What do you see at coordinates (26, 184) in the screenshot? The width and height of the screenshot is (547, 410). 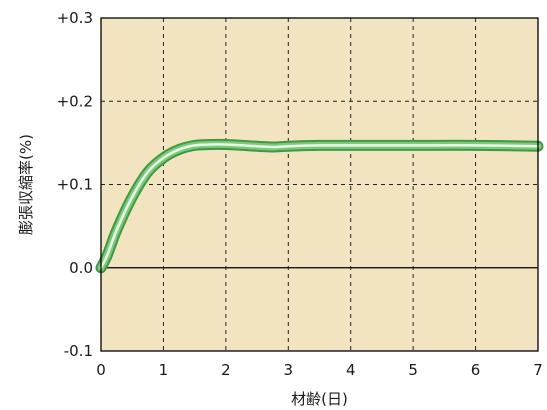 I see `y-axis-title: 膨張収縮率(%)` at bounding box center [26, 184].